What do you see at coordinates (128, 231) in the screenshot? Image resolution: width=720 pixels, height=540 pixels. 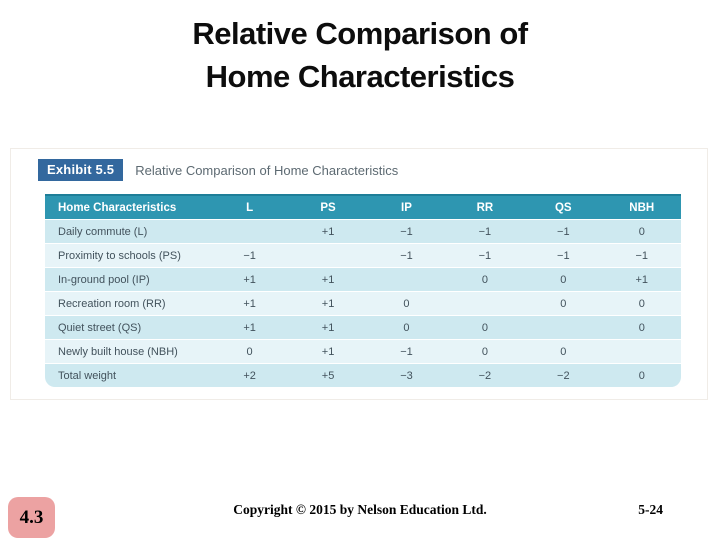 I see `row-label: Daily commute (L)` at bounding box center [128, 231].